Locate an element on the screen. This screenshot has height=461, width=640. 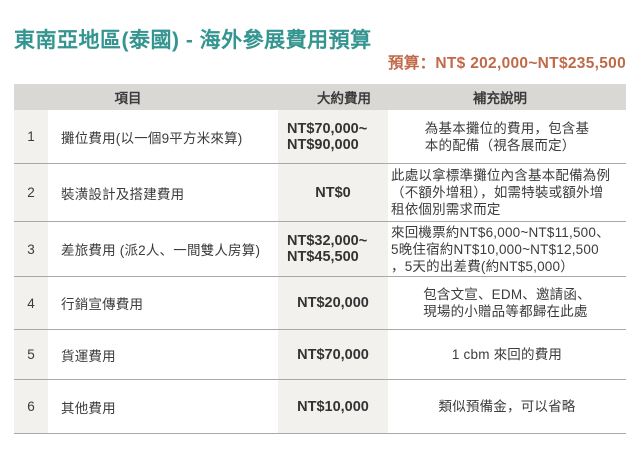
note-text: 包含文宣、EDM、邀請函、 現場的小贈品等都歸在此處 is located at coordinates (507, 303).